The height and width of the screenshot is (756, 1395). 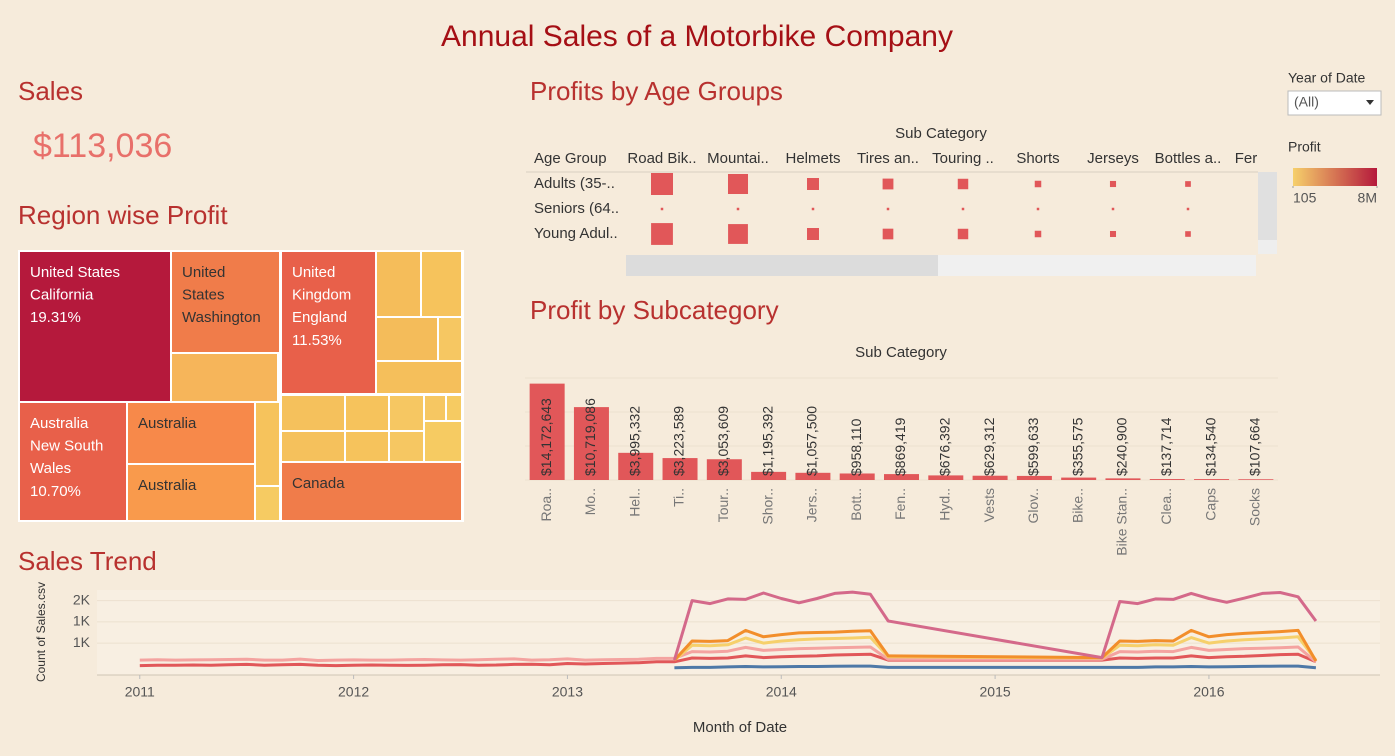 I want to click on treemap-label: England, so click(x=319, y=317).